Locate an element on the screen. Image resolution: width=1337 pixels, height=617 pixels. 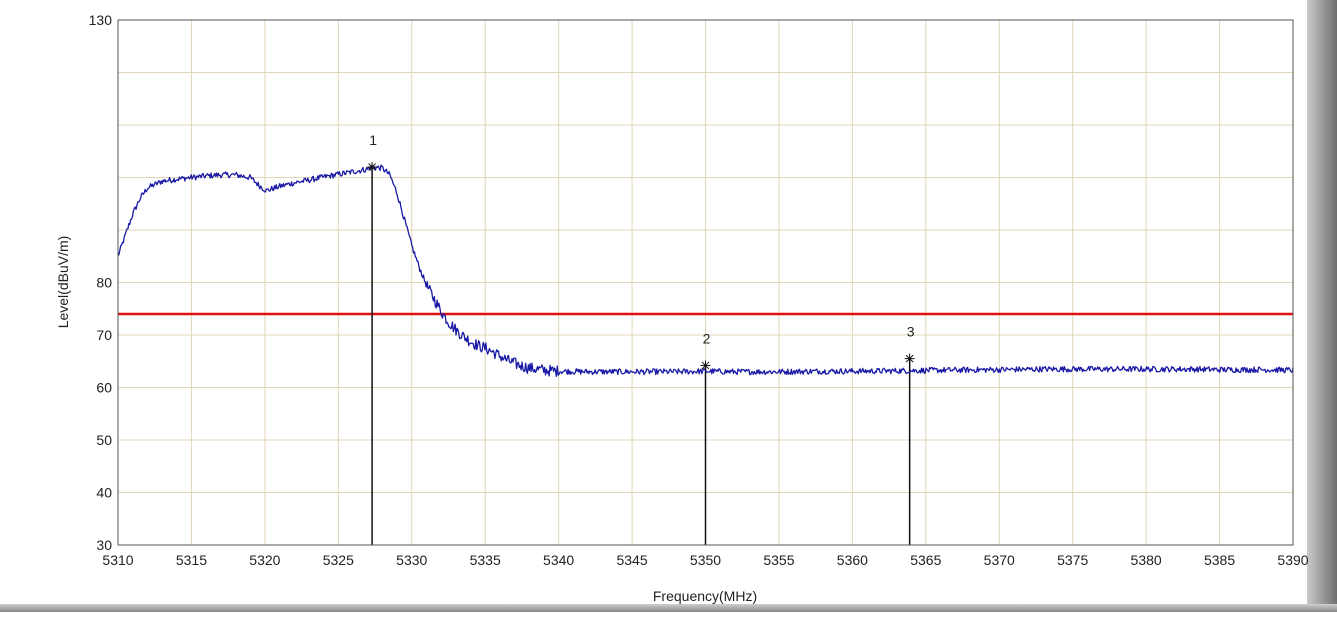
x-tick-label: 5325 is located at coordinates (338, 560).